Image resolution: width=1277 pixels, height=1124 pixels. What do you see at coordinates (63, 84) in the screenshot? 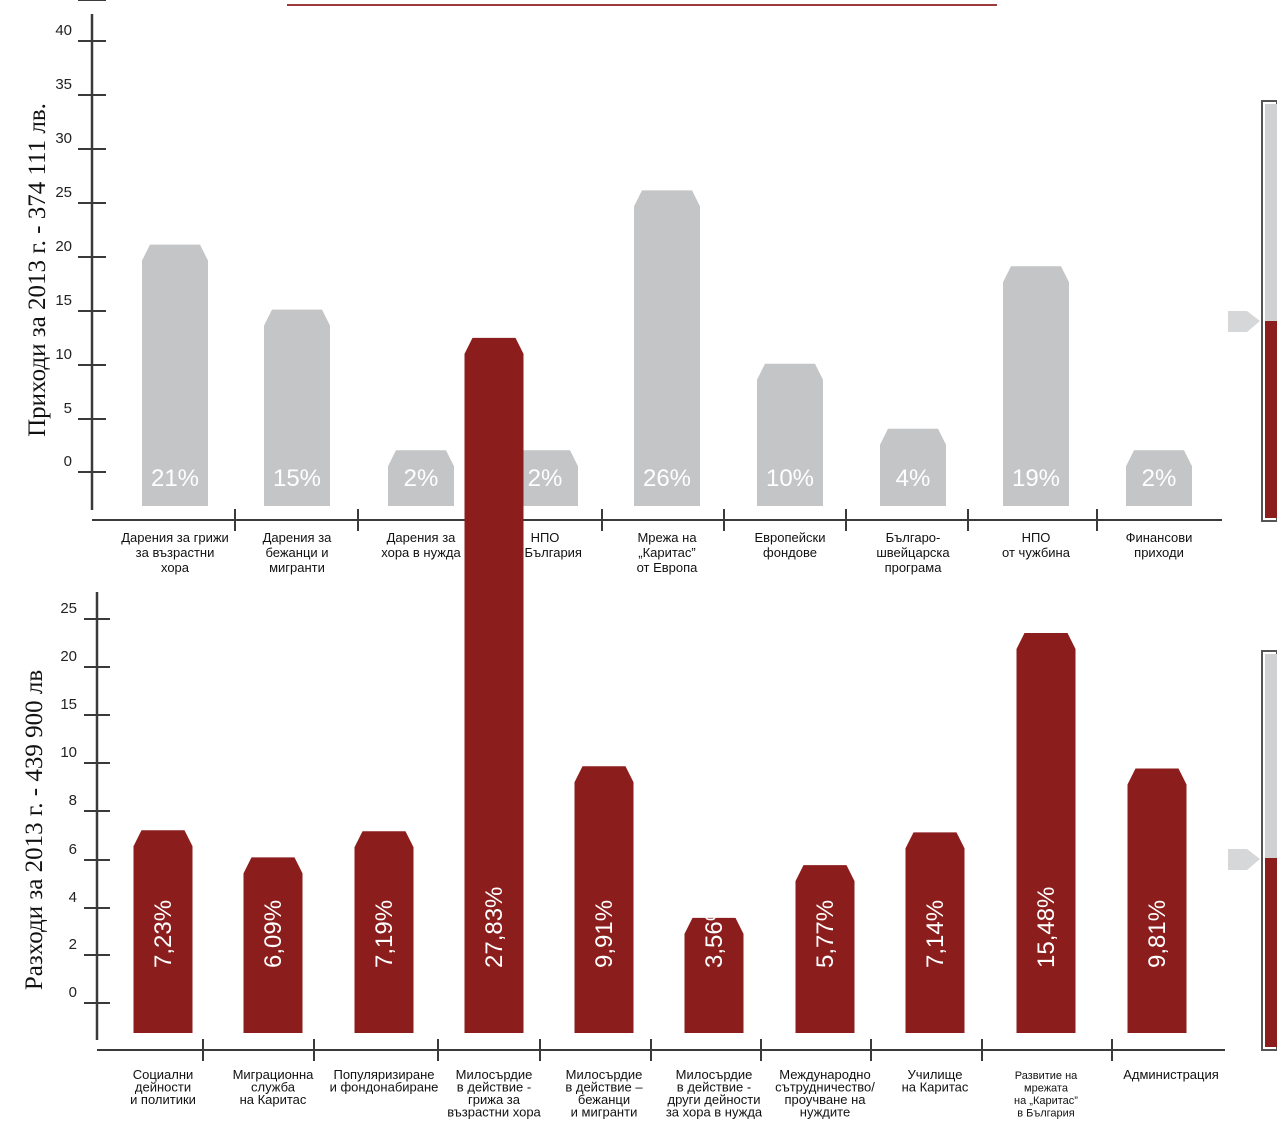
I see `income-y-tick-label: 35` at bounding box center [63, 84].